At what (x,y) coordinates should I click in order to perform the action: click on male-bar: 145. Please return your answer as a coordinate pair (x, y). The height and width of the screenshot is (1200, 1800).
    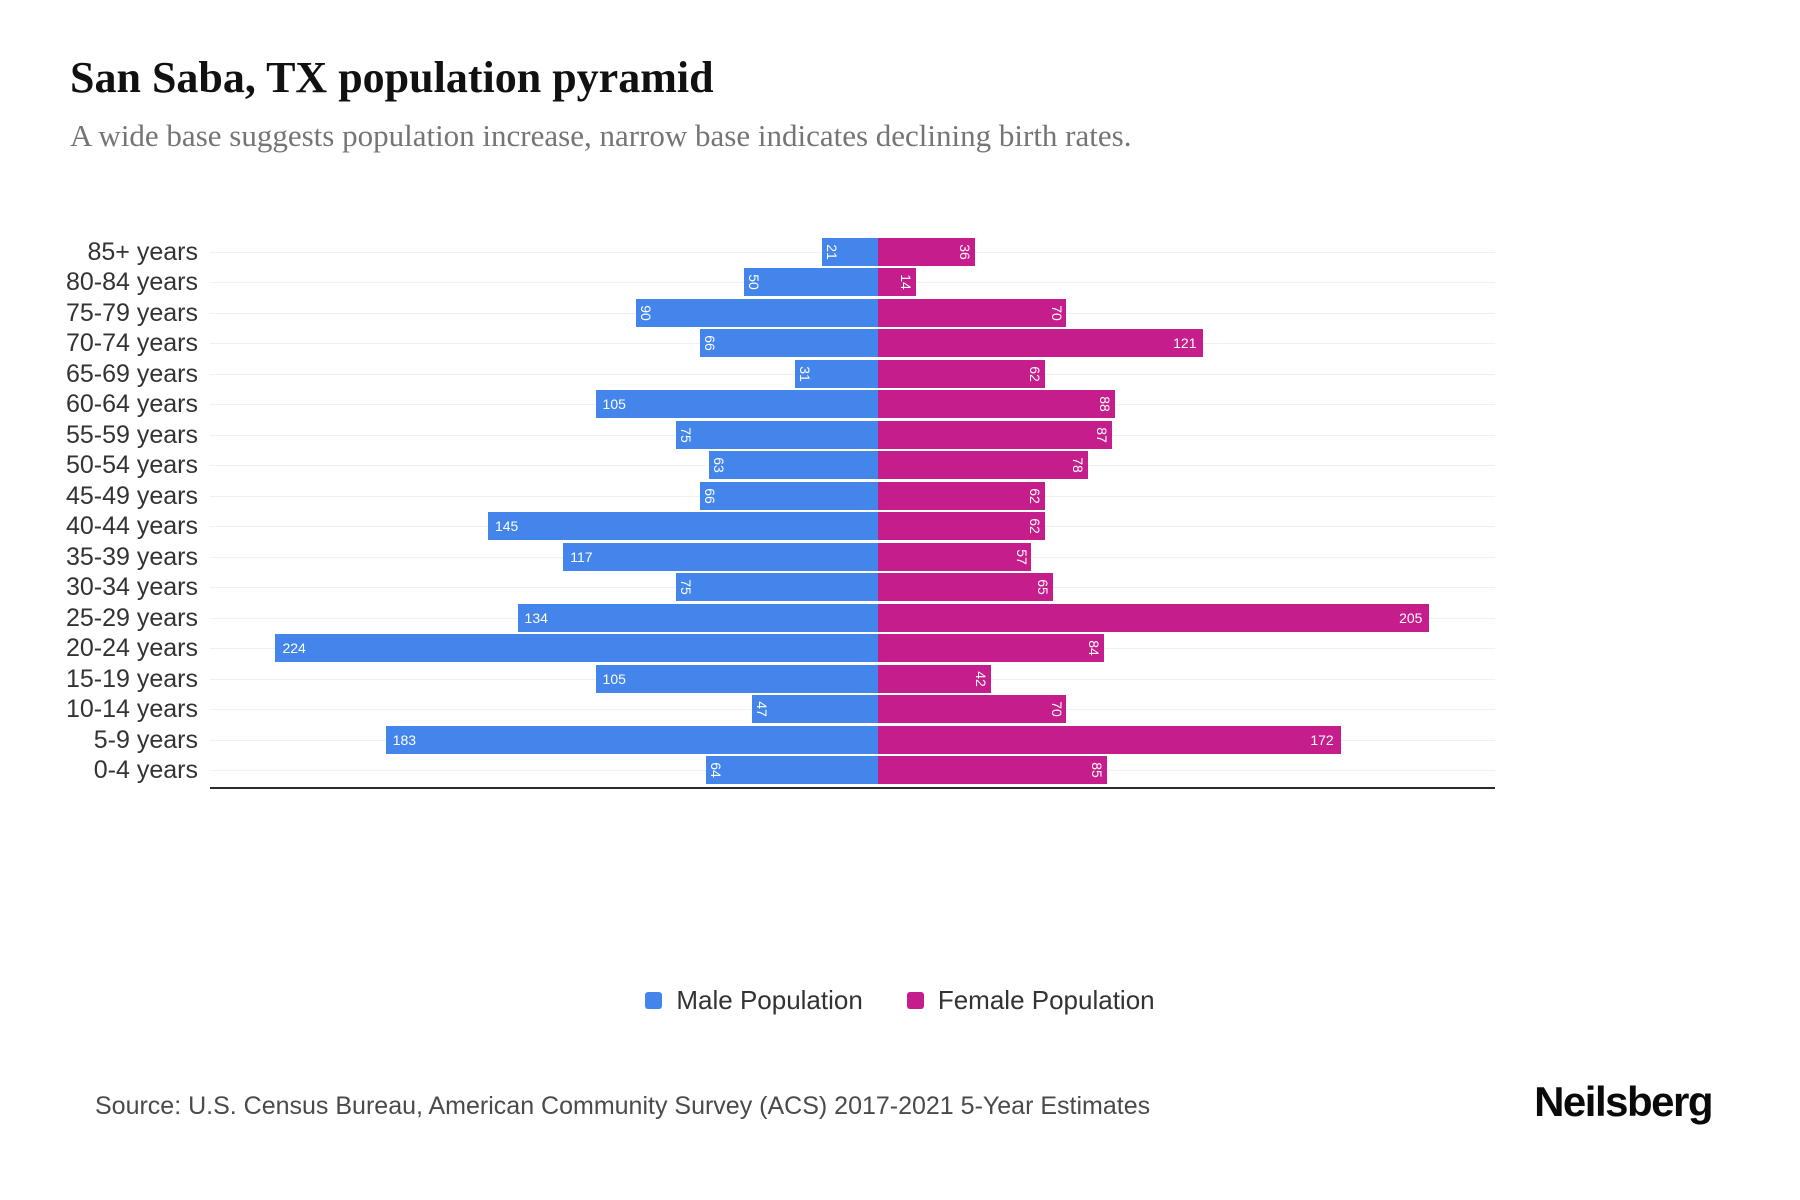
    Looking at the image, I should click on (682, 526).